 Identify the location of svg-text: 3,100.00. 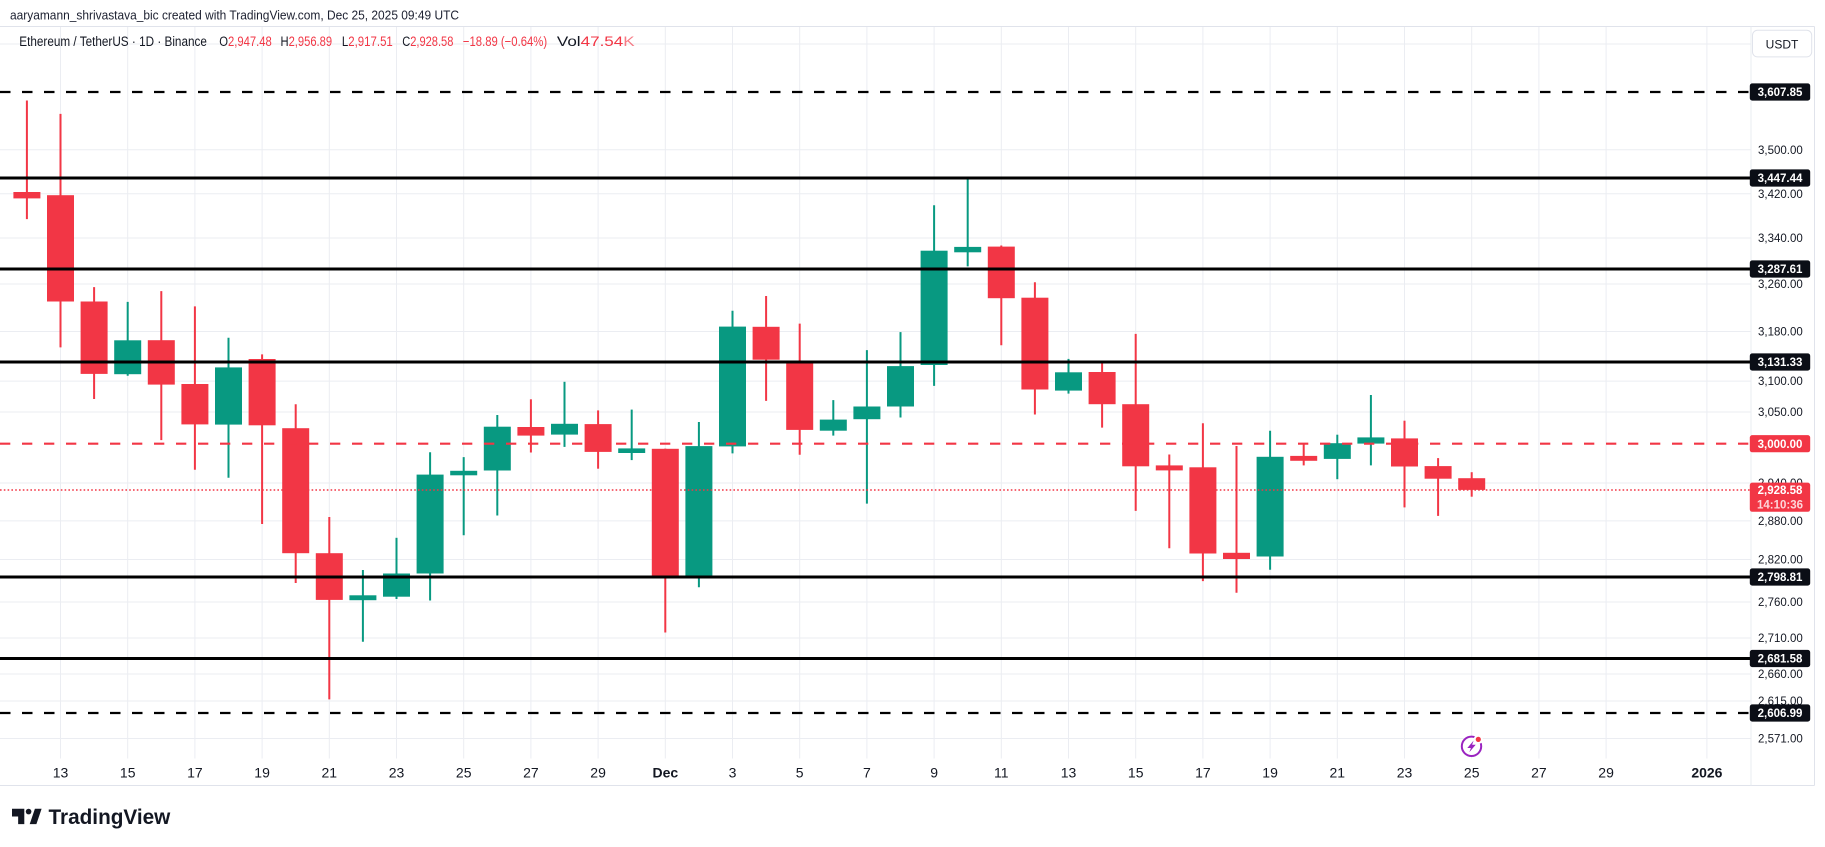
(1780, 382).